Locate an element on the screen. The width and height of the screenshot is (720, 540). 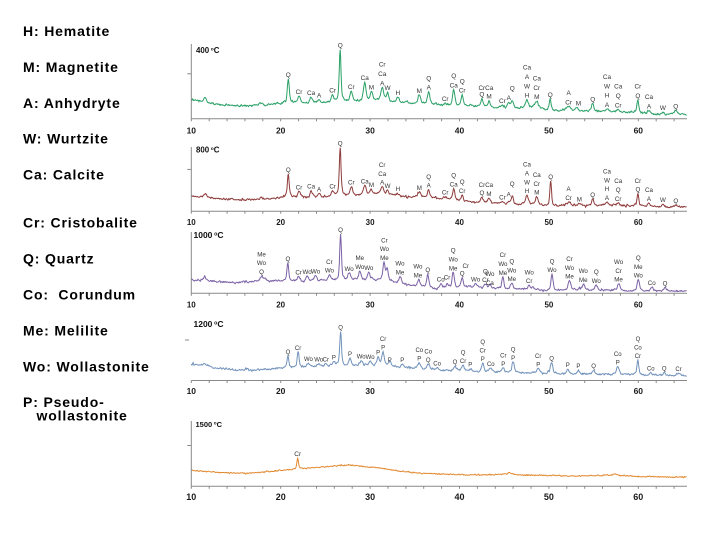
svg-text: wollastonite is located at coordinates (82, 416).